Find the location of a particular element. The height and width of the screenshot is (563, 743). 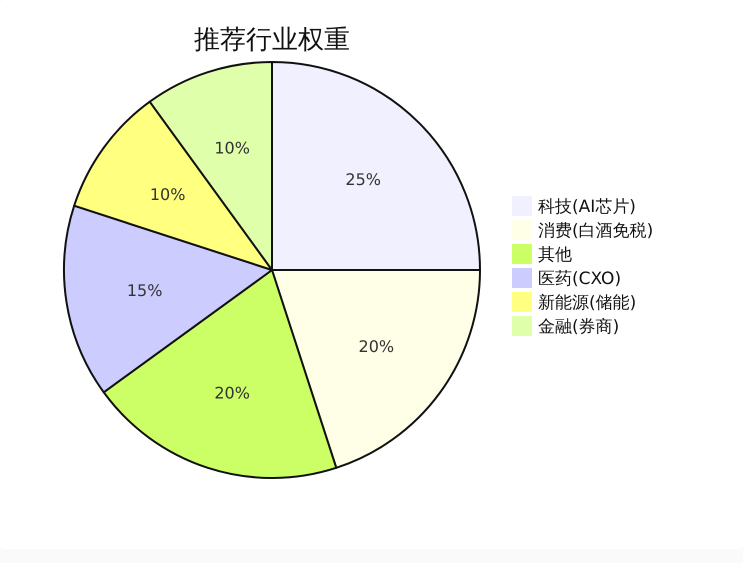

data-label: 25% is located at coordinates (363, 179).